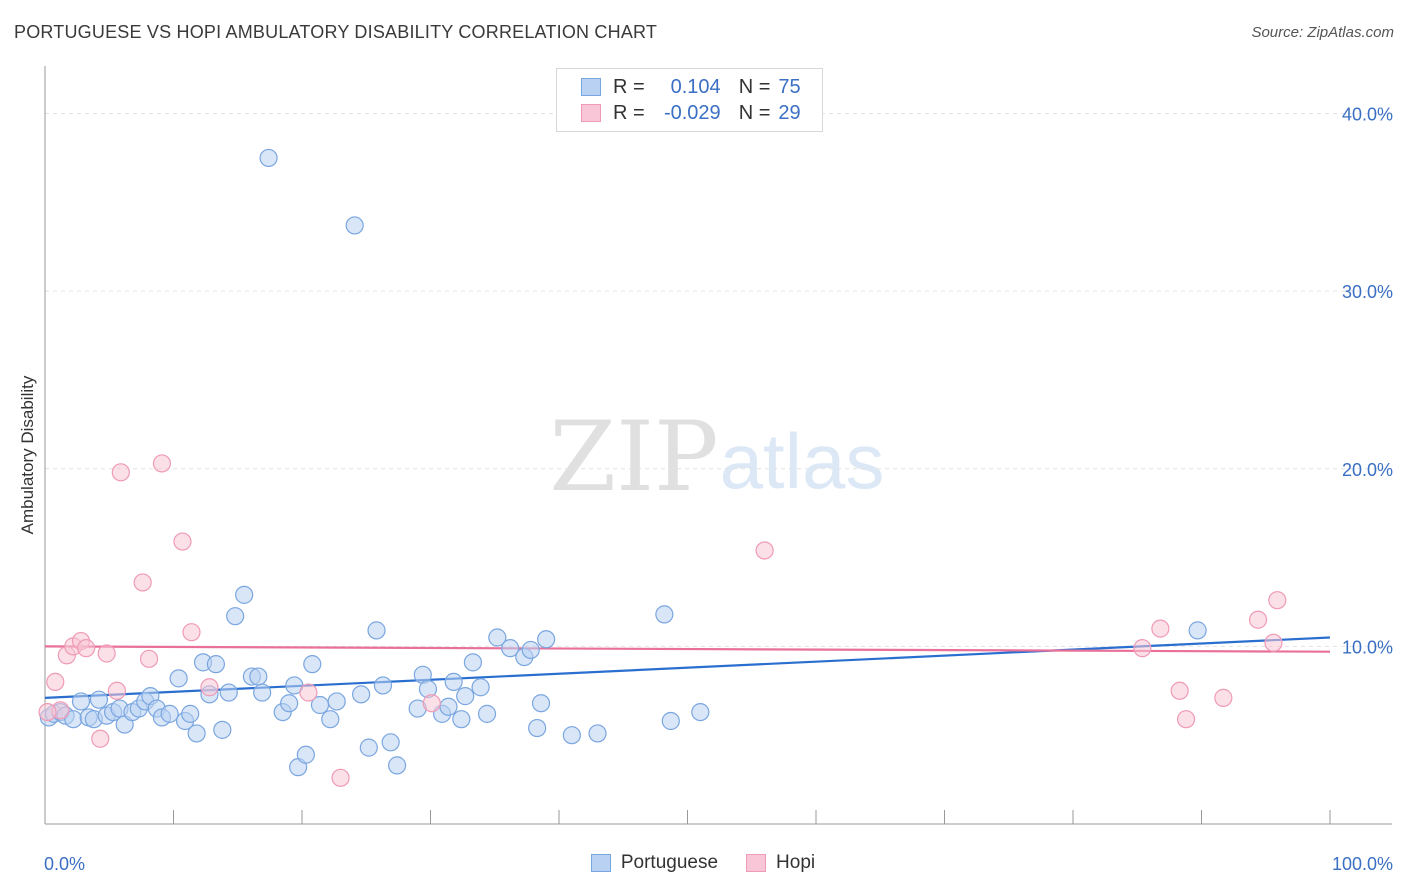  What do you see at coordinates (695, 86) in the screenshot?
I see `legend-r-value-portuguese: 0.104` at bounding box center [695, 86].